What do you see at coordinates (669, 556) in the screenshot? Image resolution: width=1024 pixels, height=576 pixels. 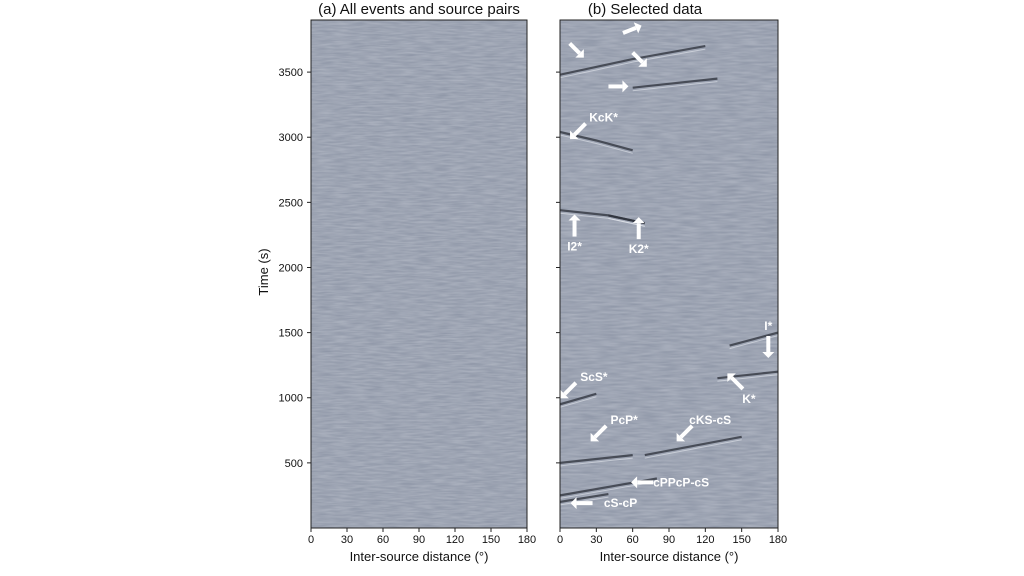 I see `x-axis-label-b: Inter-source distance (°)` at bounding box center [669, 556].